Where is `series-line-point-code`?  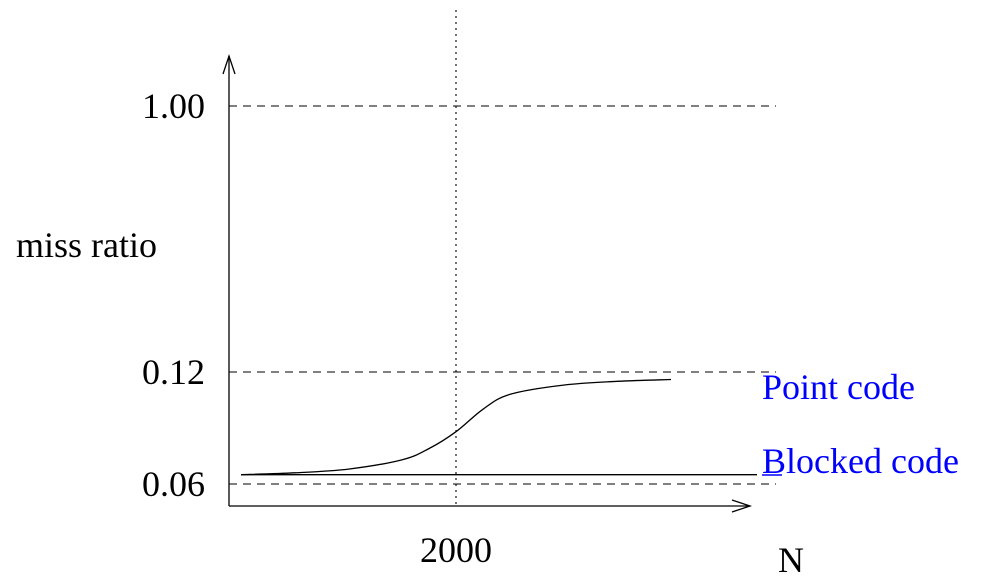
series-line-point-code is located at coordinates (456, 427).